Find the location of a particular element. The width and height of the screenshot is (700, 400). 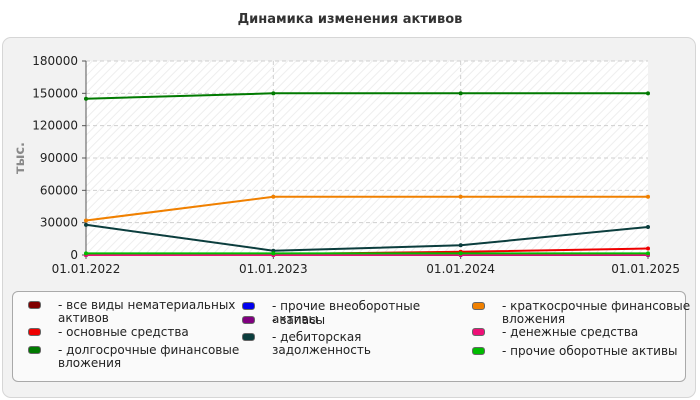

y-tick-label: 0 is located at coordinates (74, 255).